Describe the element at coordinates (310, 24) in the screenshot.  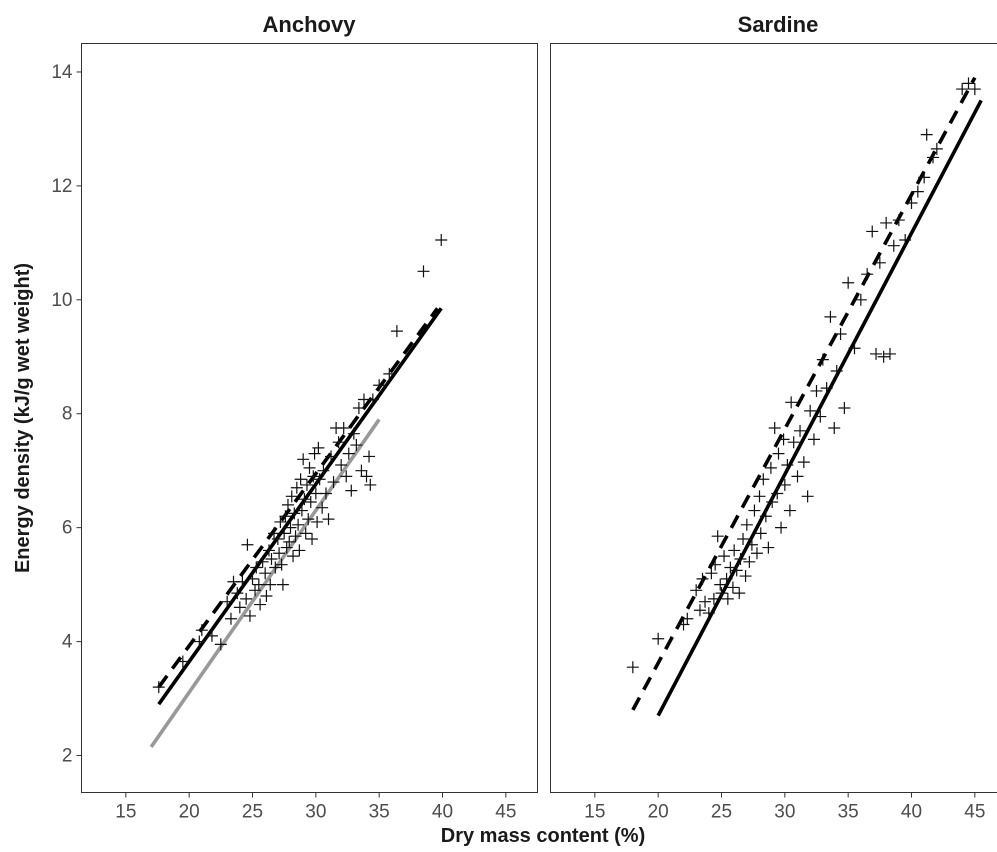
I see `panel-title-anchovy: Anchovy` at that location.